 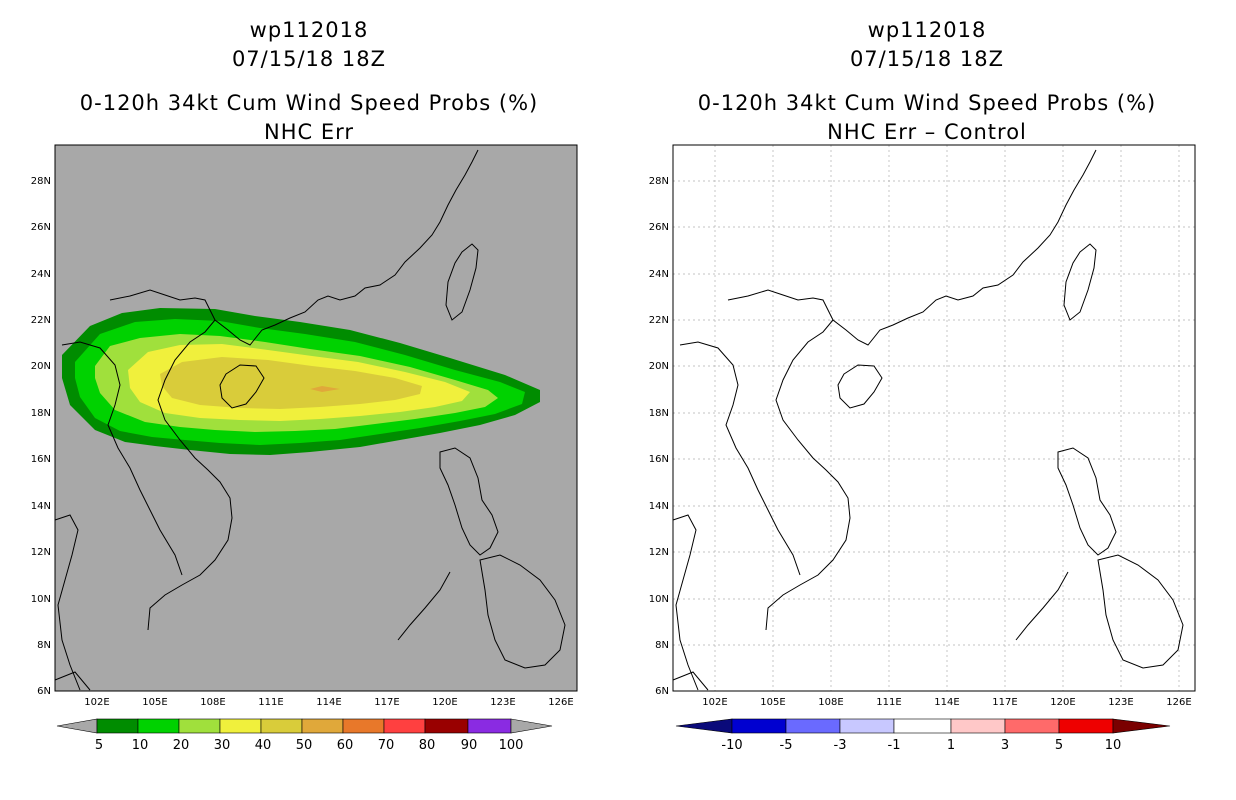 What do you see at coordinates (1005, 745) in the screenshot?
I see `colorbar-label: 3` at bounding box center [1005, 745].